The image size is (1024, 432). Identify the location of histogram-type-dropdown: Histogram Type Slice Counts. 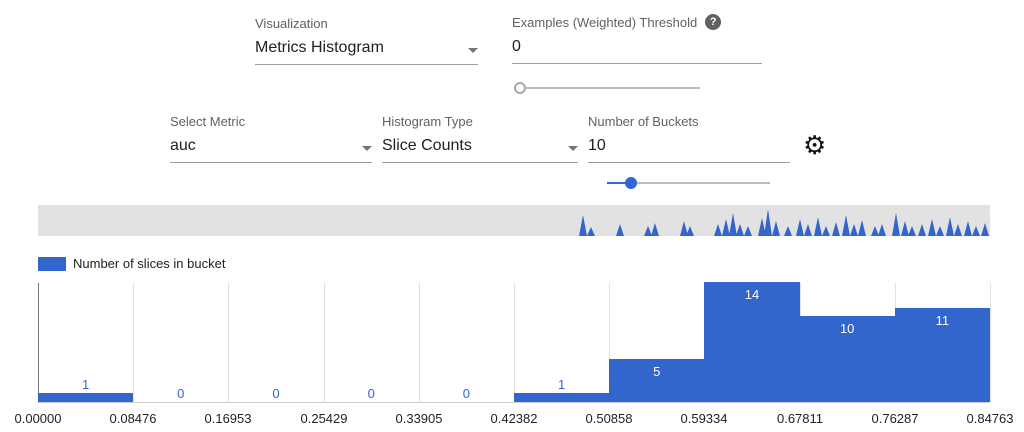
(480, 138).